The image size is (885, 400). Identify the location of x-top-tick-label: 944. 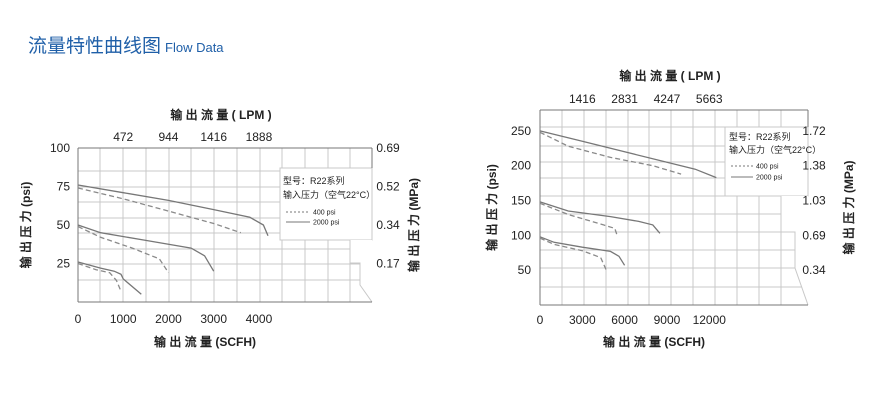
(168, 137).